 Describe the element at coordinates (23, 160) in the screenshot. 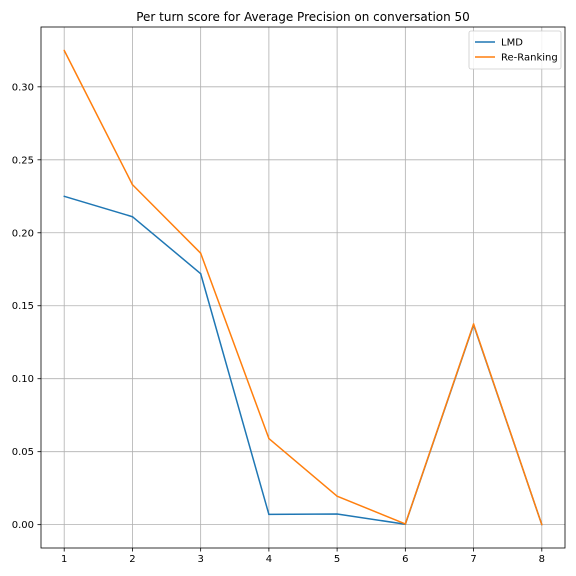

I see `y-tick-label: 0.25` at that location.